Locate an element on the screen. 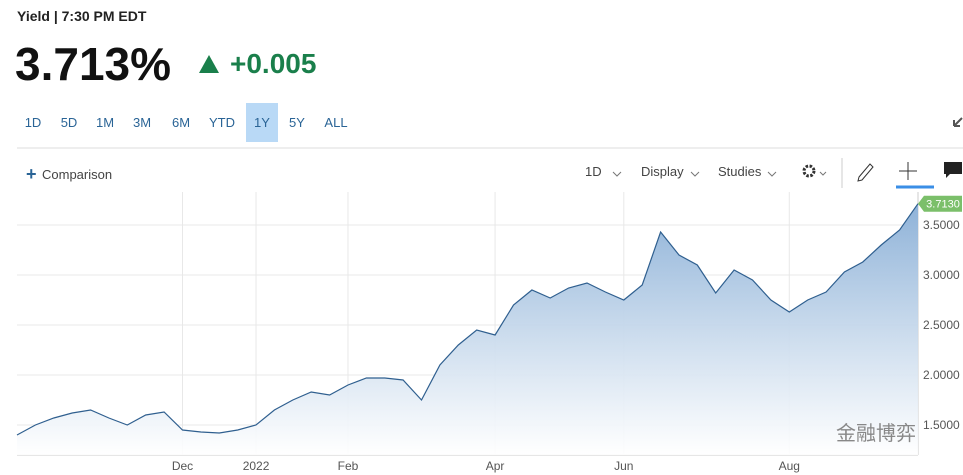 The width and height of the screenshot is (963, 475). x-tick-label: Aug is located at coordinates (789, 466).